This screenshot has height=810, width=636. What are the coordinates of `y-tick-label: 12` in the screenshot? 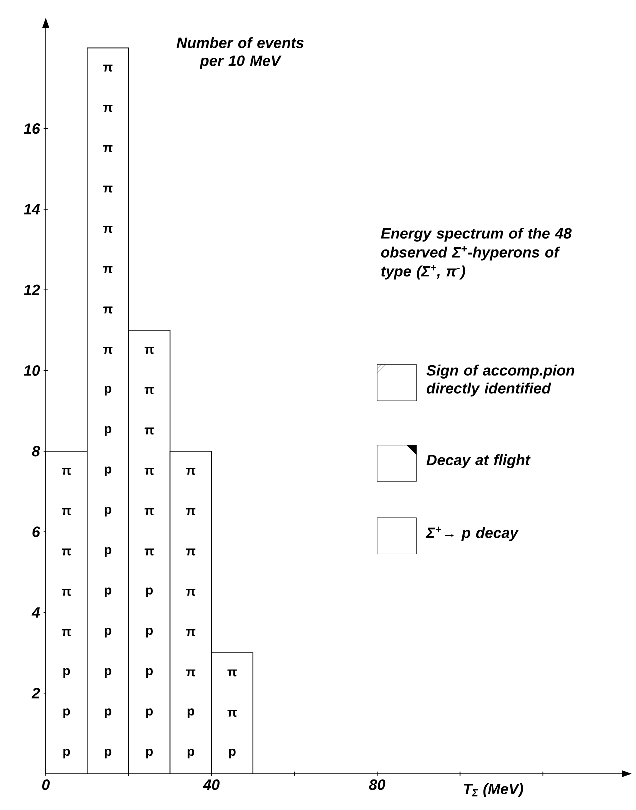 It's located at (32, 290).